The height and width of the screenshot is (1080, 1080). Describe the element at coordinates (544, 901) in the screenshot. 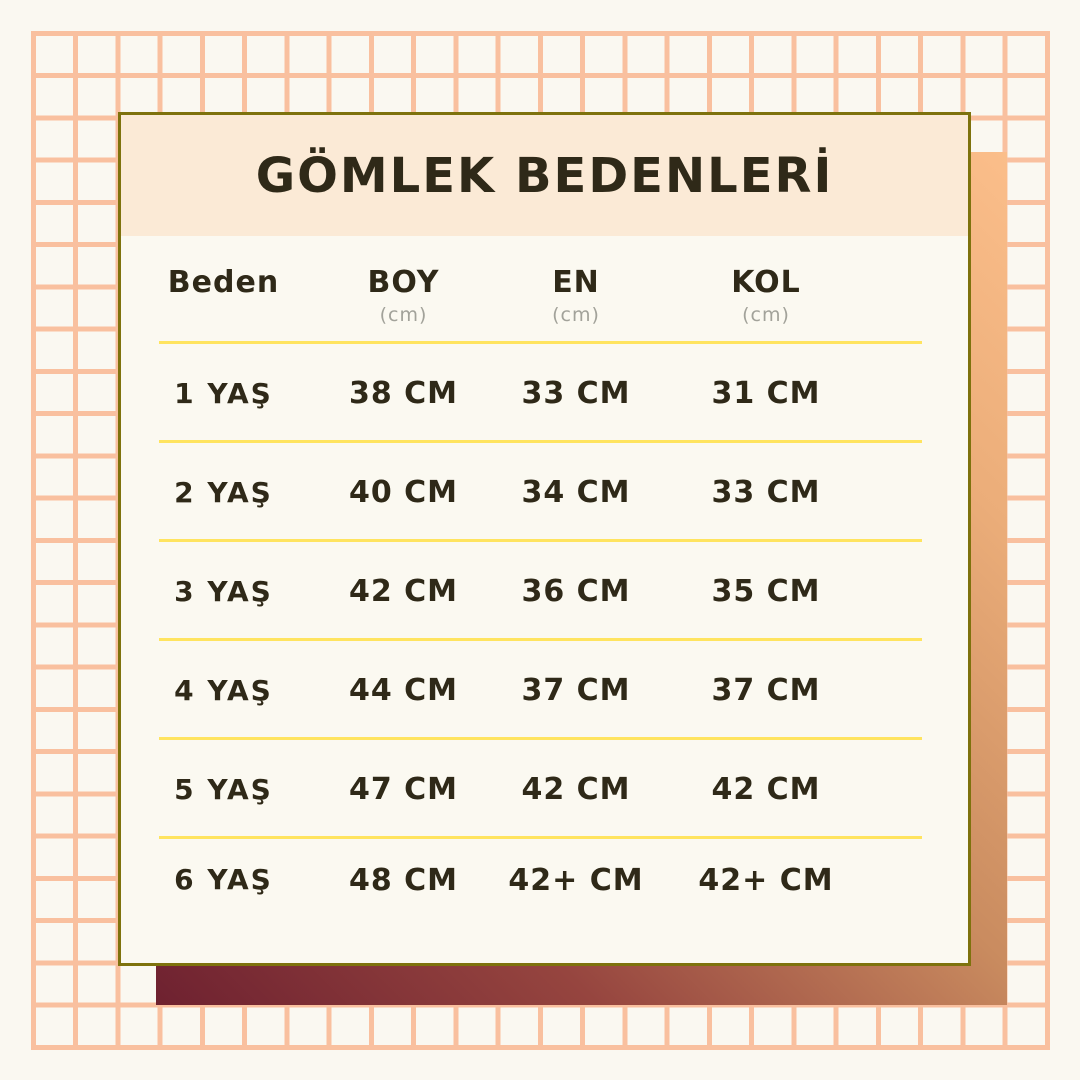

I see `table-row: 6 YAŞ 48 CM 42+ CM 42+ CM` at that location.